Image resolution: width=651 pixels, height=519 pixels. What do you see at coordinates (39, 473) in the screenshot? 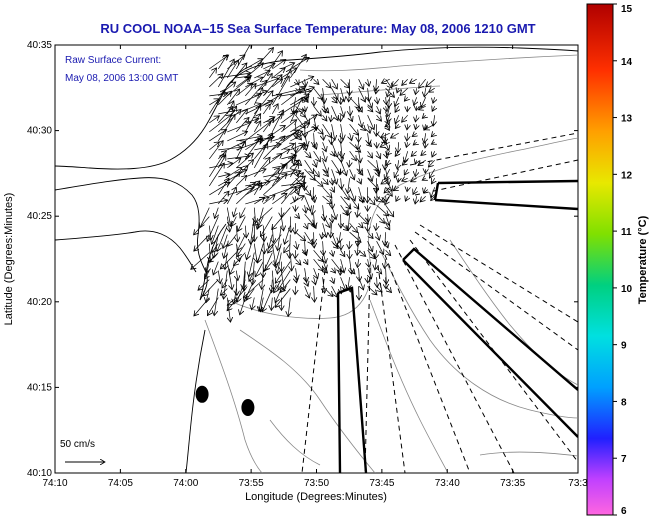
I see `y-tick-label: 40:10` at bounding box center [39, 473].